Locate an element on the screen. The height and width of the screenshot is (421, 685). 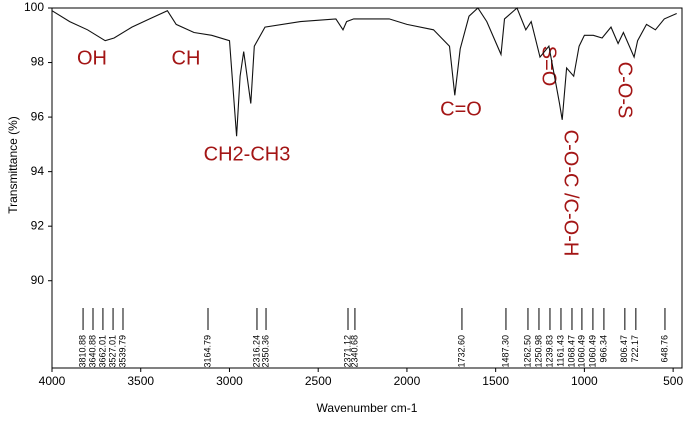
annotation: CH is located at coordinates (186, 58).